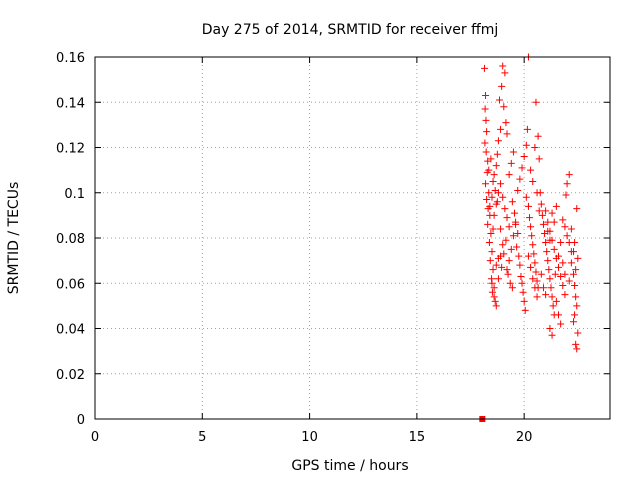 The height and width of the screenshot is (480, 640). Describe the element at coordinates (70, 330) in the screenshot. I see `y-tick-label: 0.04` at that location.